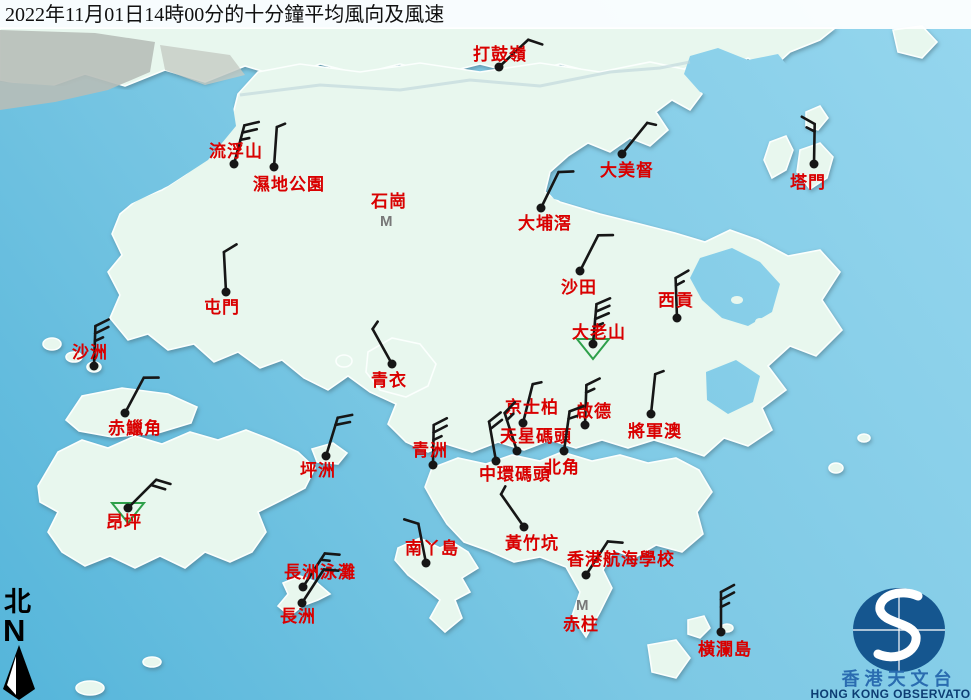 The image size is (971, 700). I want to click on wind-station: 赤鱲角, so click(135, 405).